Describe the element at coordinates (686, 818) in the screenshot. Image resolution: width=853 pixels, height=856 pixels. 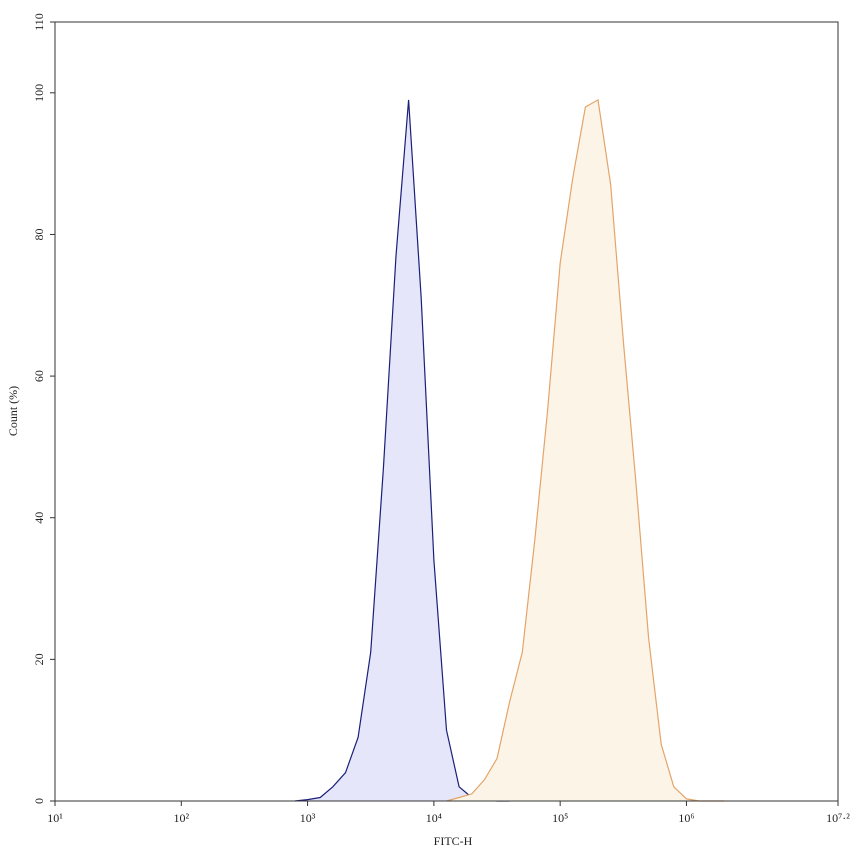
I see `x-tick-label: 10⁶` at that location.